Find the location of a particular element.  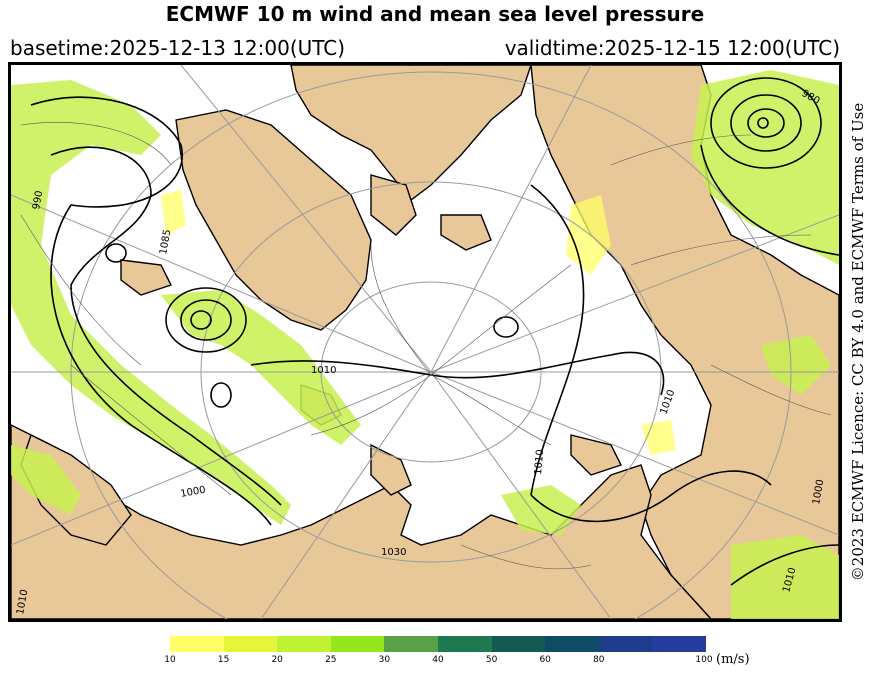

isobar-high-arctic is located at coordinates (506, 327).